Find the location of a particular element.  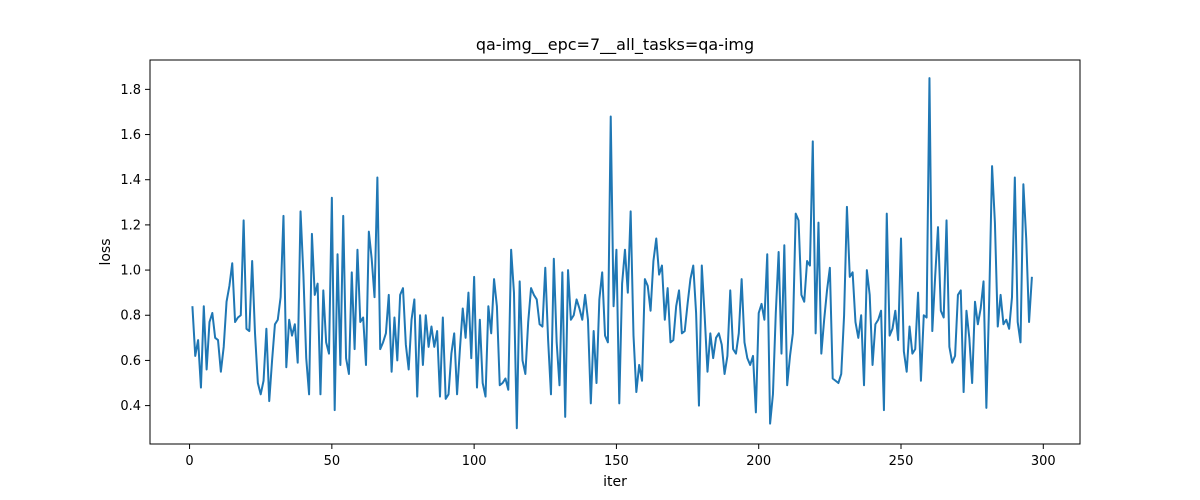

x-axis-ticks: 0 50 100 150 200 250 300 is located at coordinates (620, 456).